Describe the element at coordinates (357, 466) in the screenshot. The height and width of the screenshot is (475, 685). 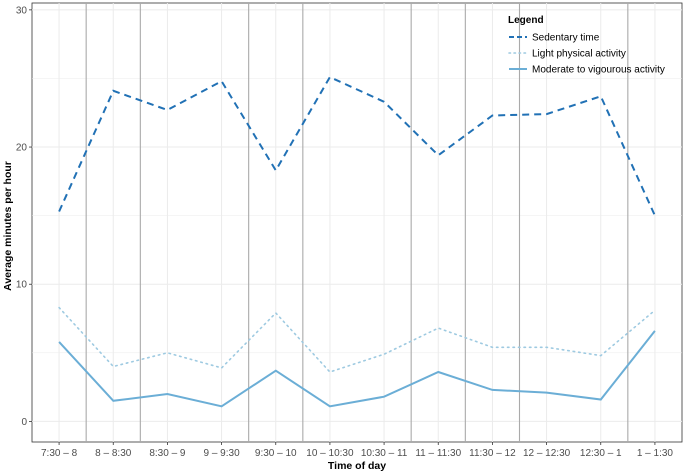
I see `x-axis-title: Time of day` at that location.